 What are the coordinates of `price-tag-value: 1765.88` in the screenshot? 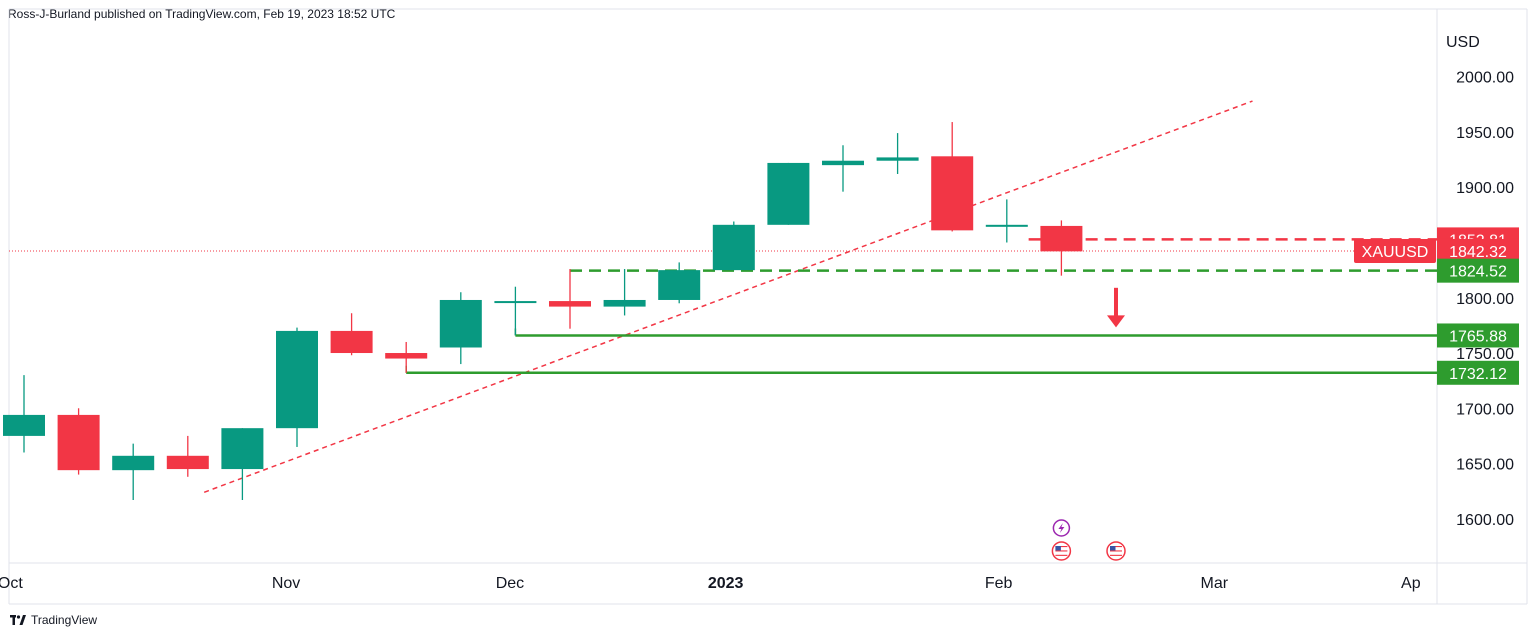 It's located at (1478, 336).